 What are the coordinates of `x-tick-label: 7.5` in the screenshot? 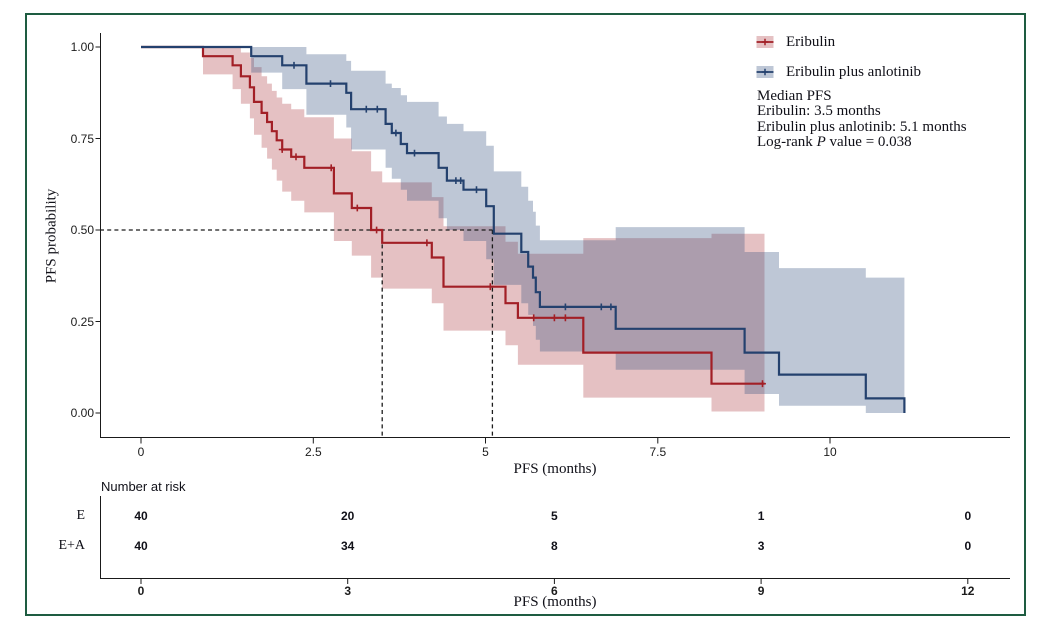 It's located at (658, 452).